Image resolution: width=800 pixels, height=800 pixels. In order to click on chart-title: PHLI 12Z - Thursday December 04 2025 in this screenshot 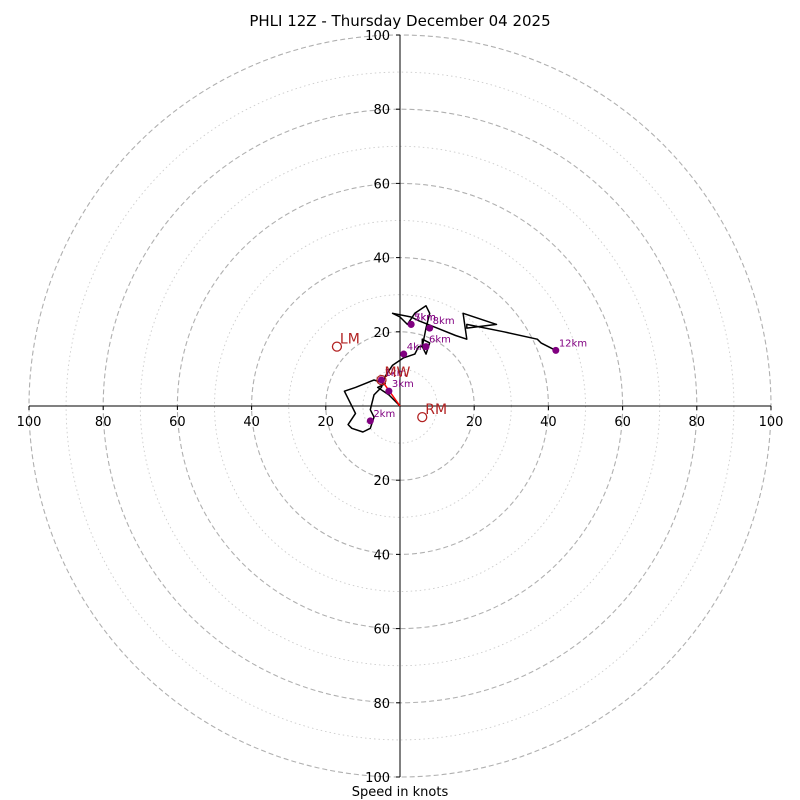, I will do `click(399, 21)`.